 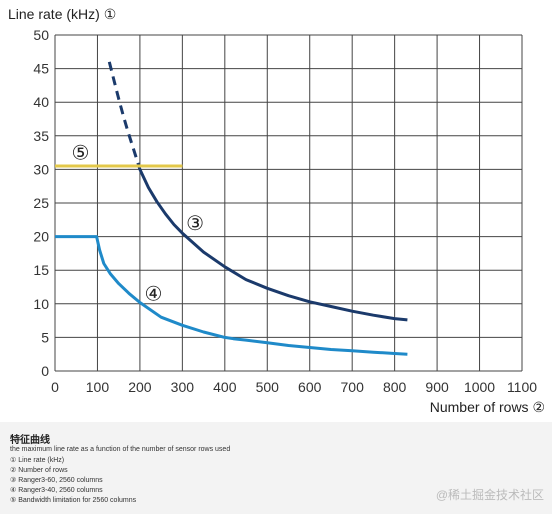 What do you see at coordinates (522, 387) in the screenshot?
I see `x-tick-label: 1100` at bounding box center [522, 387].